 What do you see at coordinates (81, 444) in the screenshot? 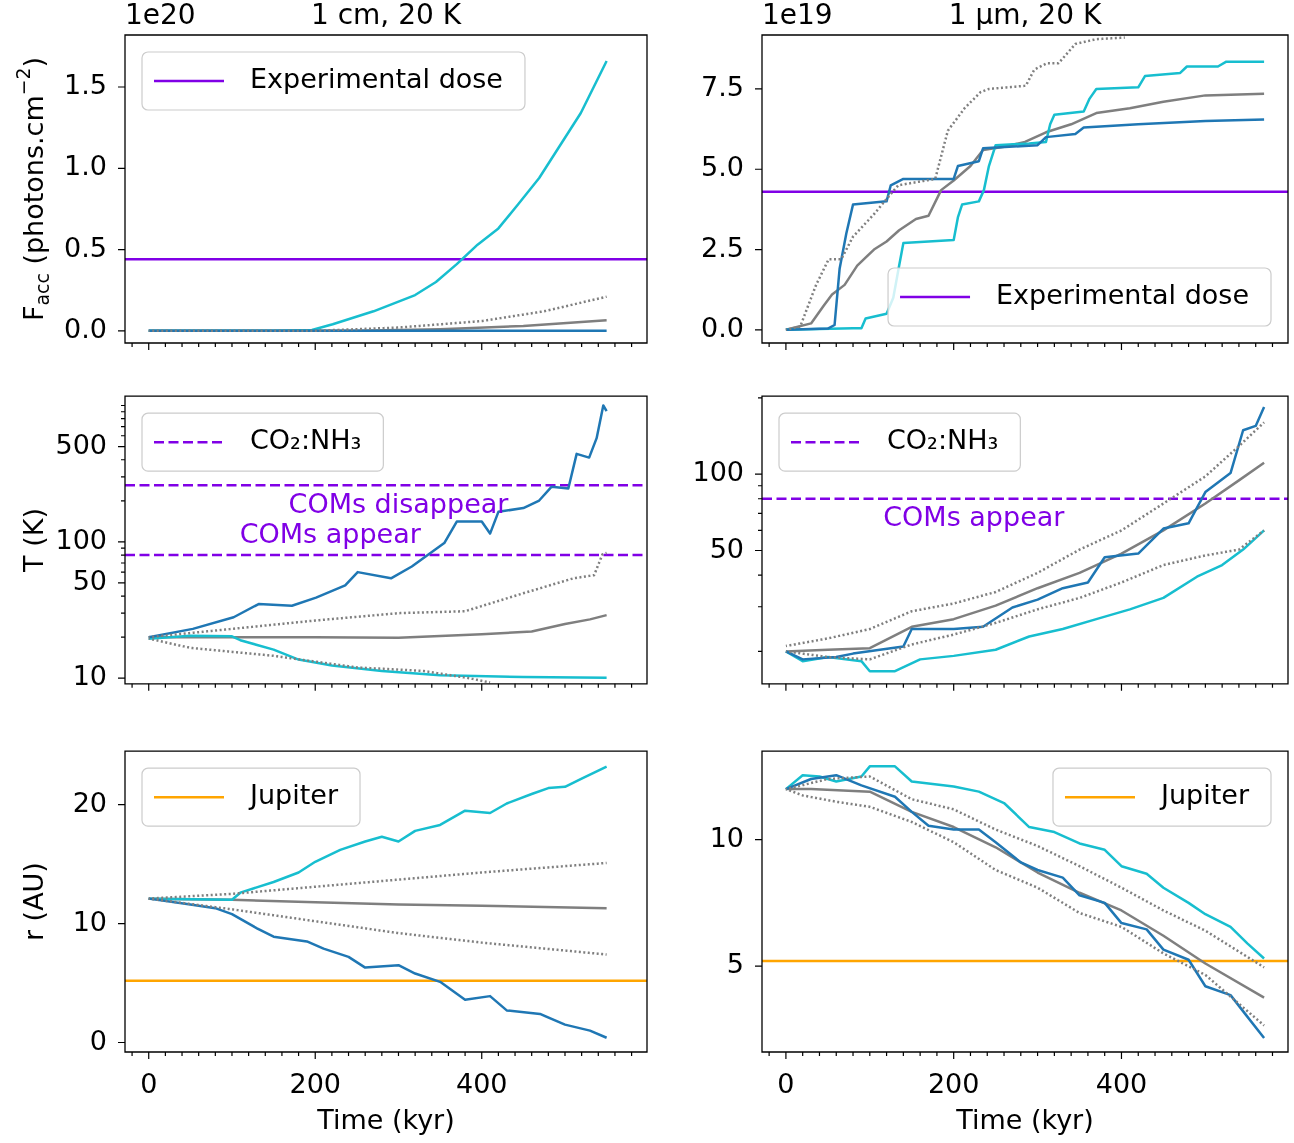
I see `y-tick-label: 500` at bounding box center [81, 444].